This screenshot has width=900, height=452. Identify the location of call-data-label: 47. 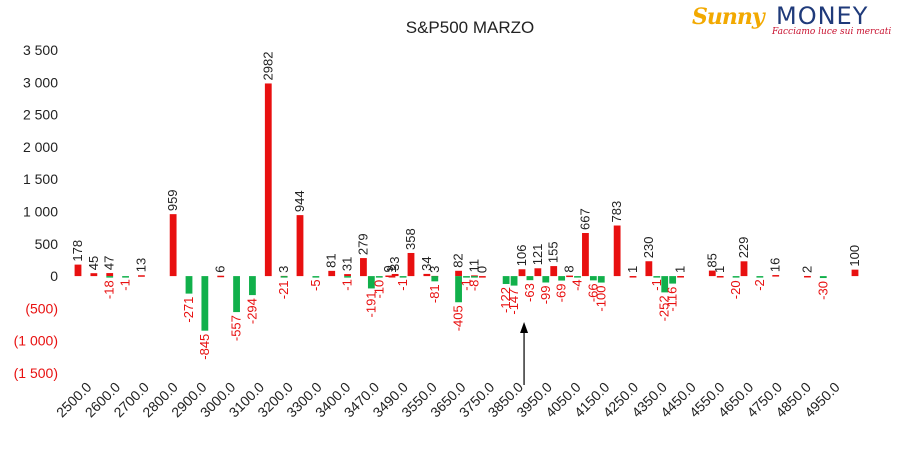
(109, 263).